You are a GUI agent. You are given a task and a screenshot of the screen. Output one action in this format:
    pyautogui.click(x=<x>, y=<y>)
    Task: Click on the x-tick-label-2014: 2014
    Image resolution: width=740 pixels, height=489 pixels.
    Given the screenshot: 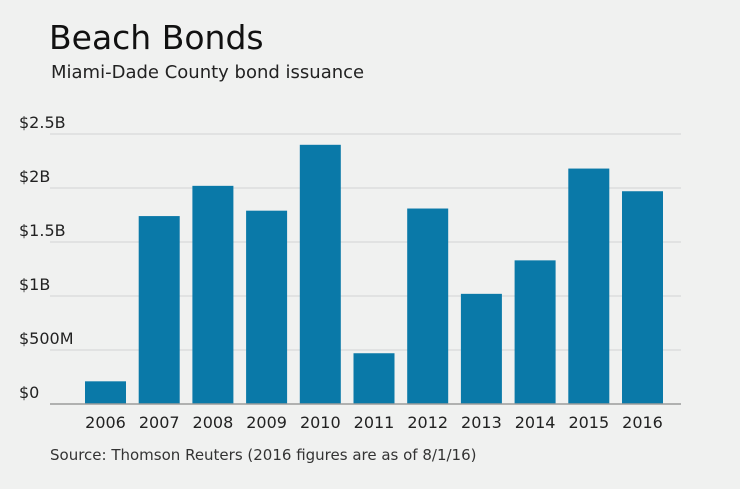 What is the action you would take?
    pyautogui.click(x=535, y=422)
    